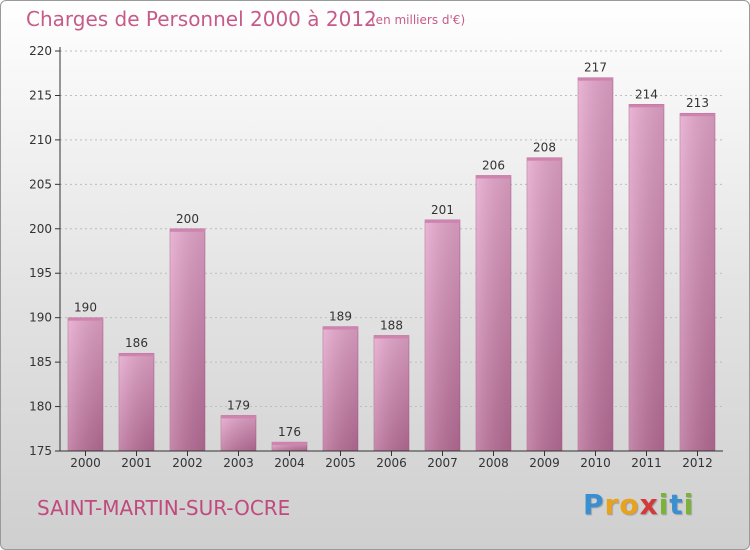 The width and height of the screenshot is (750, 550). What do you see at coordinates (493, 463) in the screenshot?
I see `x-tick-label: 2008` at bounding box center [493, 463].